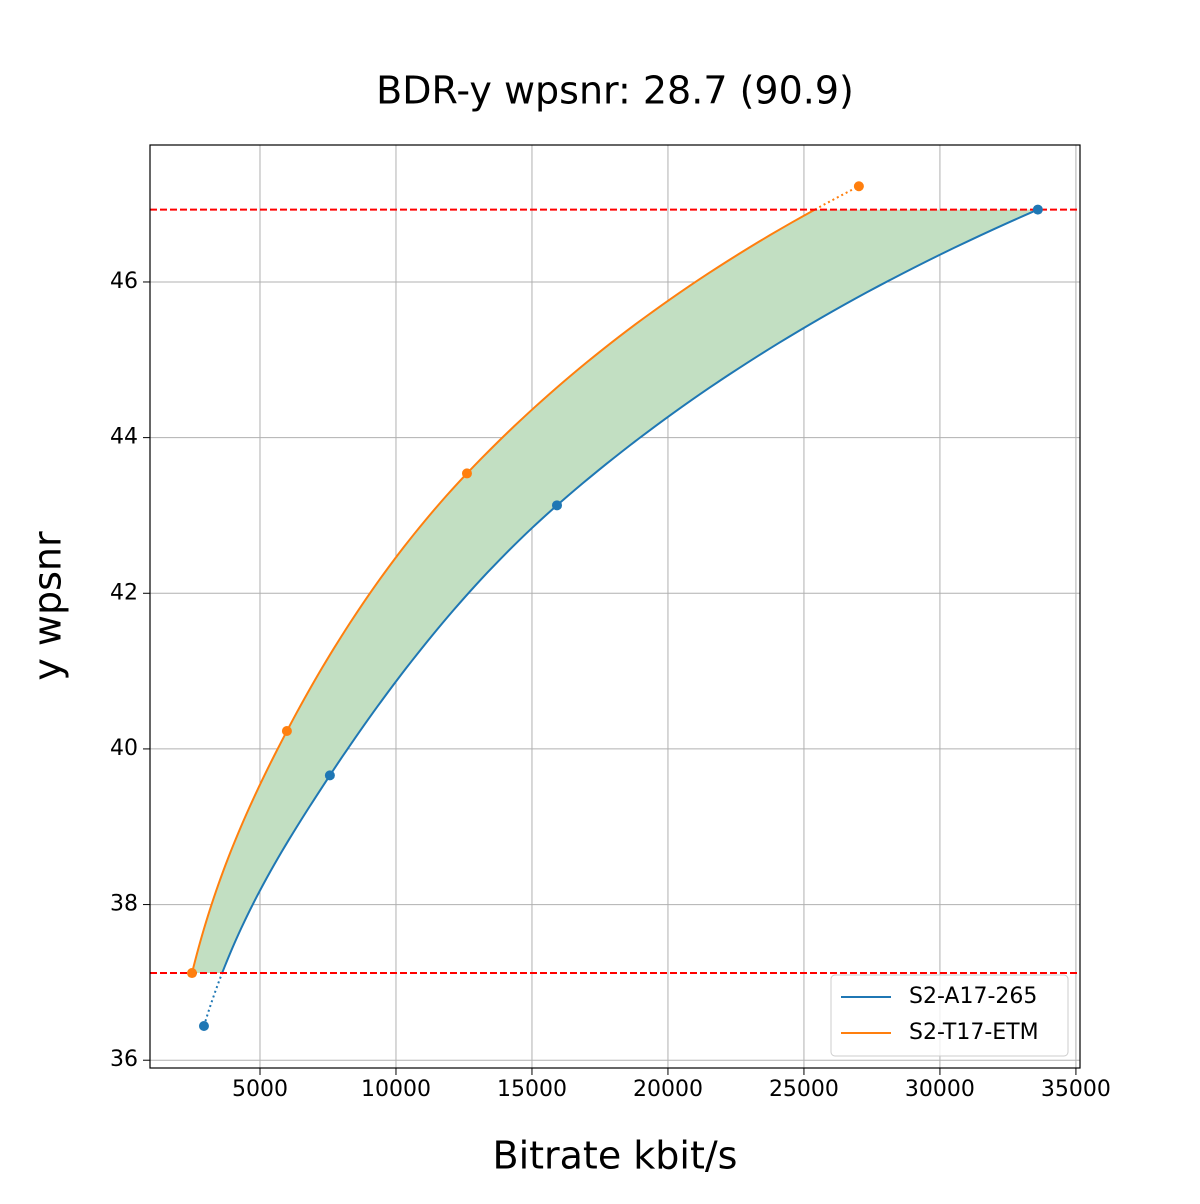  What do you see at coordinates (124, 748) in the screenshot?
I see `y-tick-label: 40` at bounding box center [124, 748].